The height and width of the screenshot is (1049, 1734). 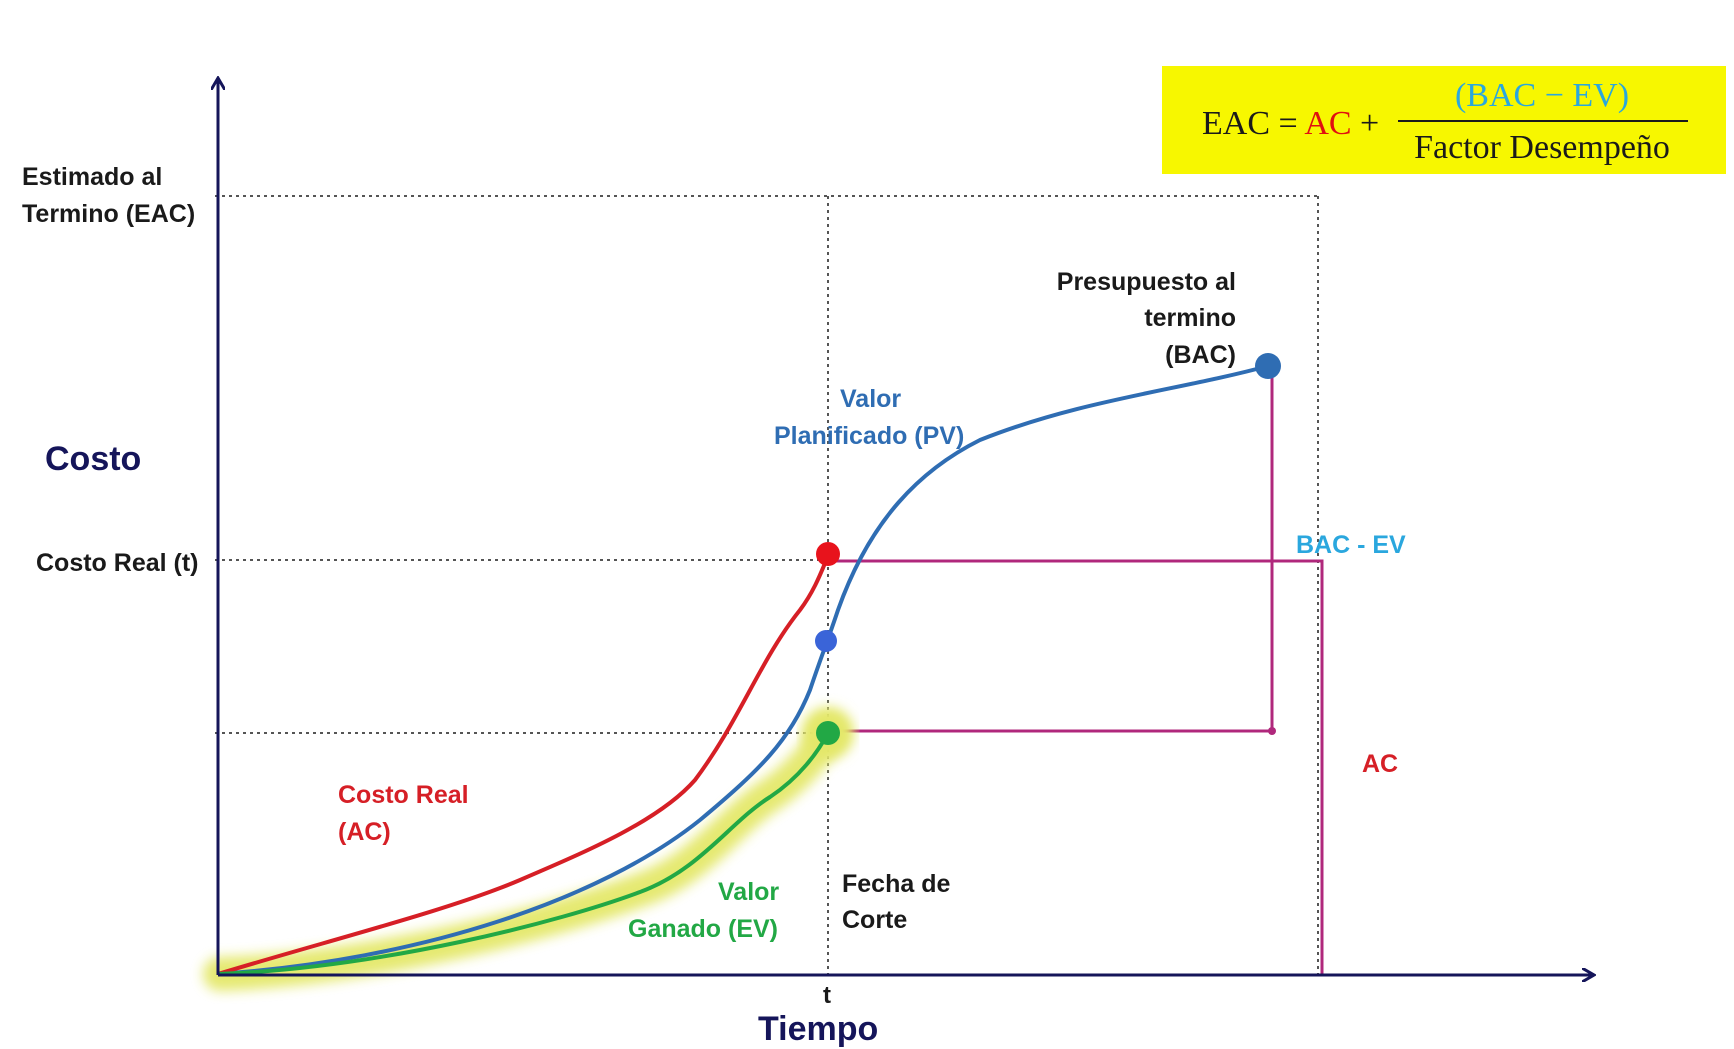 I want to click on formula-denominator: Factor Desempeño, so click(x=1542, y=147).